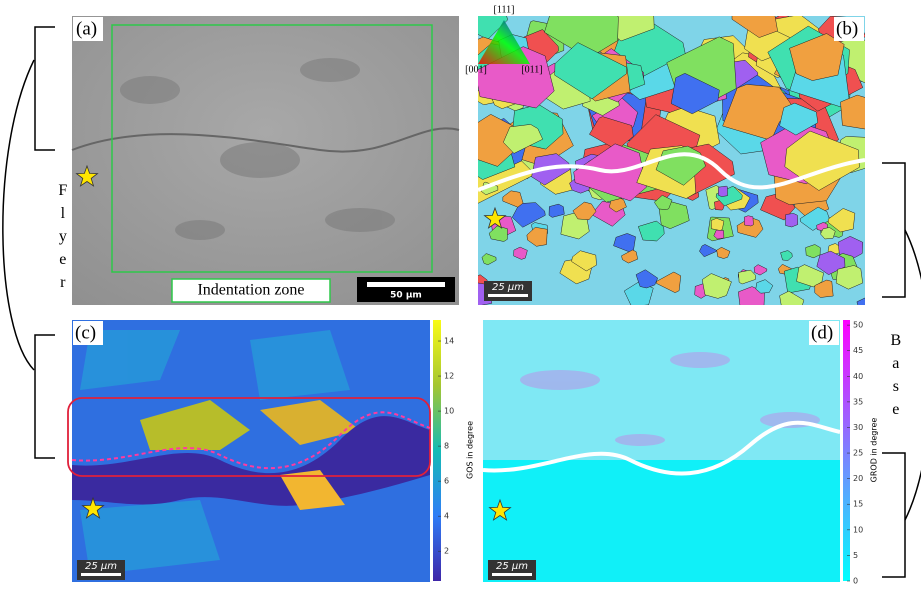  What do you see at coordinates (858, 401) in the screenshot?
I see `tick-label: 35` at bounding box center [858, 401].